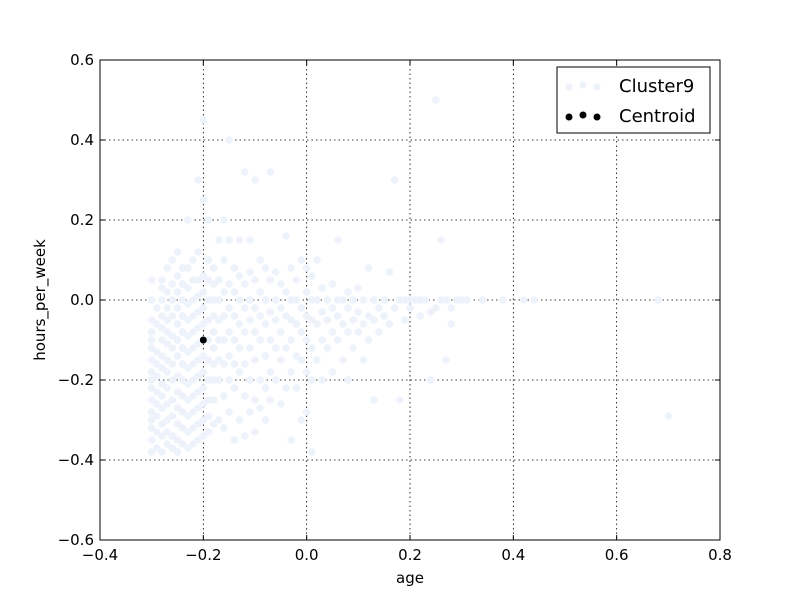 This screenshot has height=600, width=800. What do you see at coordinates (656, 86) in the screenshot?
I see `legend-label-cluster9: Cluster9` at bounding box center [656, 86].